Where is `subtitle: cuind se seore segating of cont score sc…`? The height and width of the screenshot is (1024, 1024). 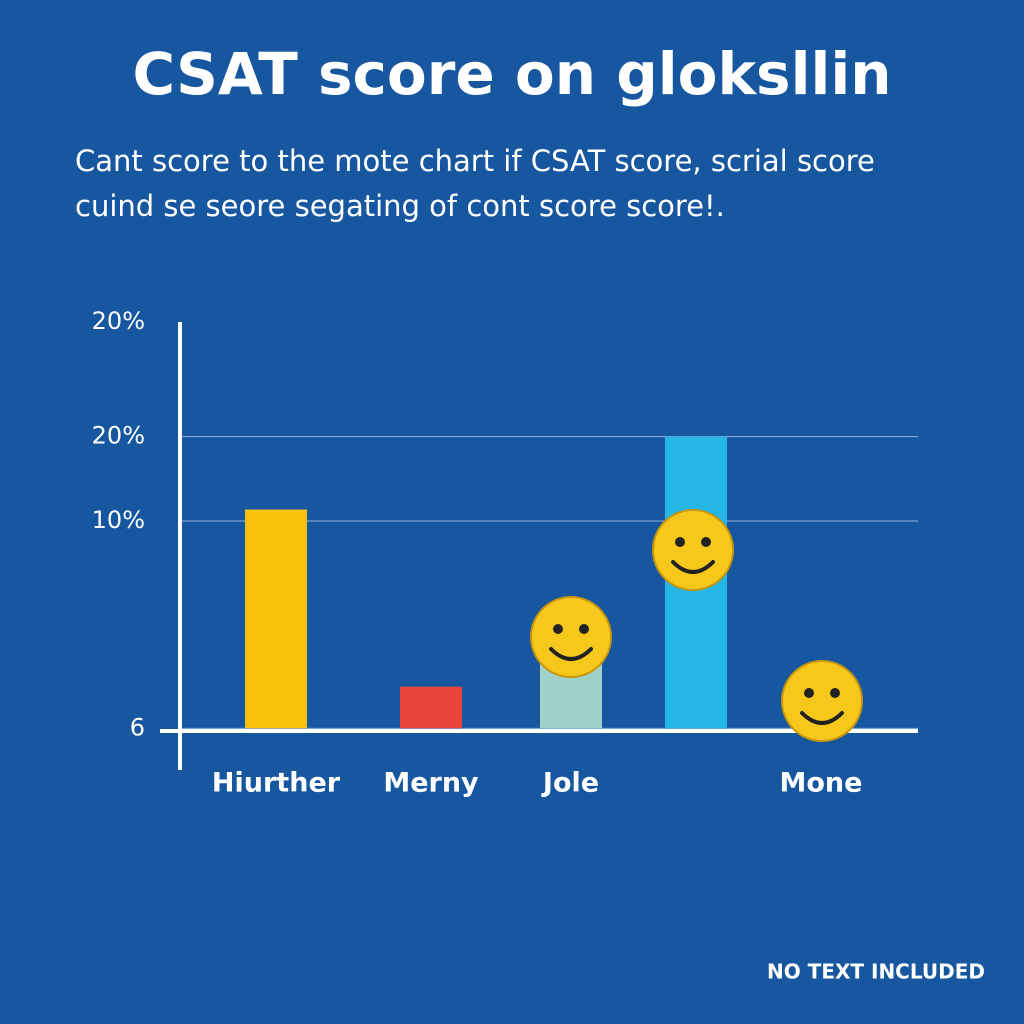
subtitle: cuind se seore segating of cont score sc… is located at coordinates (400, 206).